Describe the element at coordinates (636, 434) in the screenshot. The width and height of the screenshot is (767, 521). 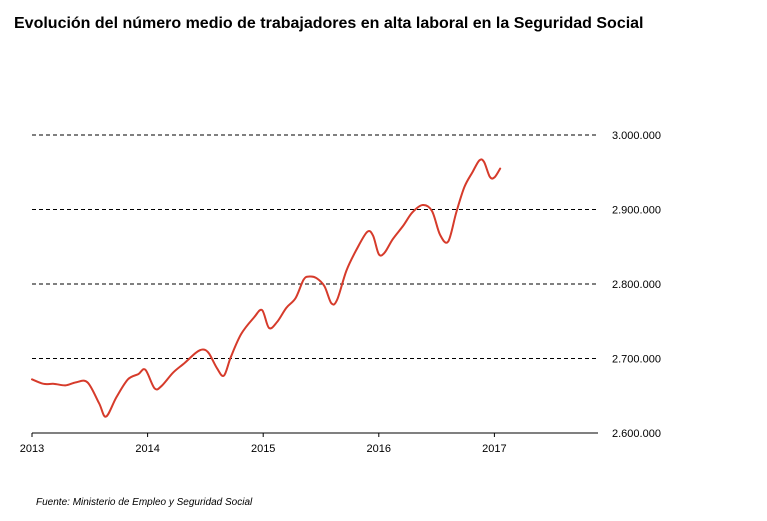
I see `y-tick-label: 2.600.000` at that location.